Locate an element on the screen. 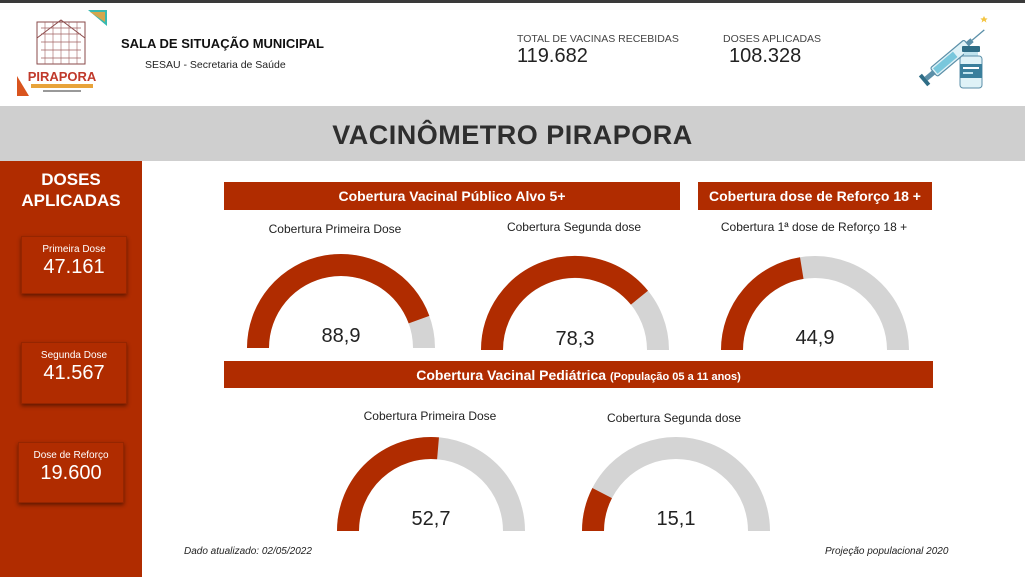 The height and width of the screenshot is (577, 1025). booster-dose-label: Dose de Reforço is located at coordinates (71, 455).